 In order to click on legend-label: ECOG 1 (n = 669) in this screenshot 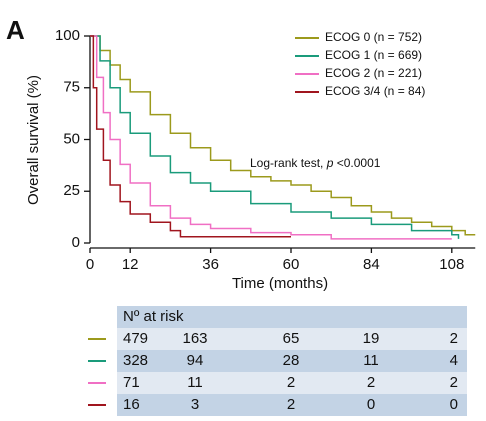, I will do `click(373, 55)`.